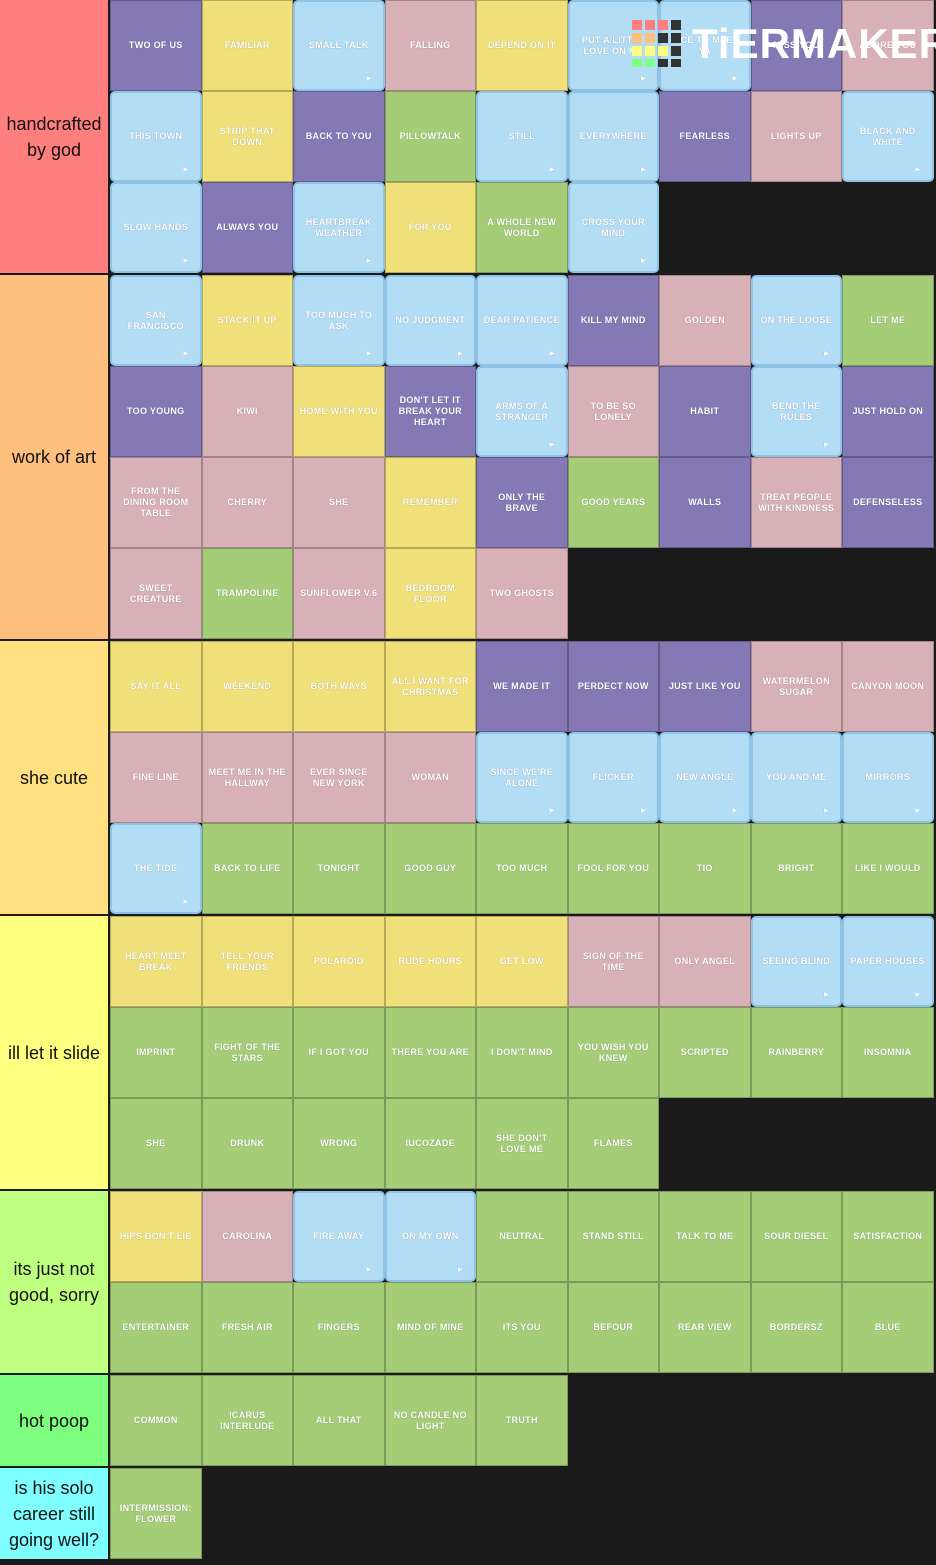 The image size is (936, 1565). What do you see at coordinates (613, 411) in the screenshot?
I see `song-tile: TO BE SO LONELY` at bounding box center [613, 411].